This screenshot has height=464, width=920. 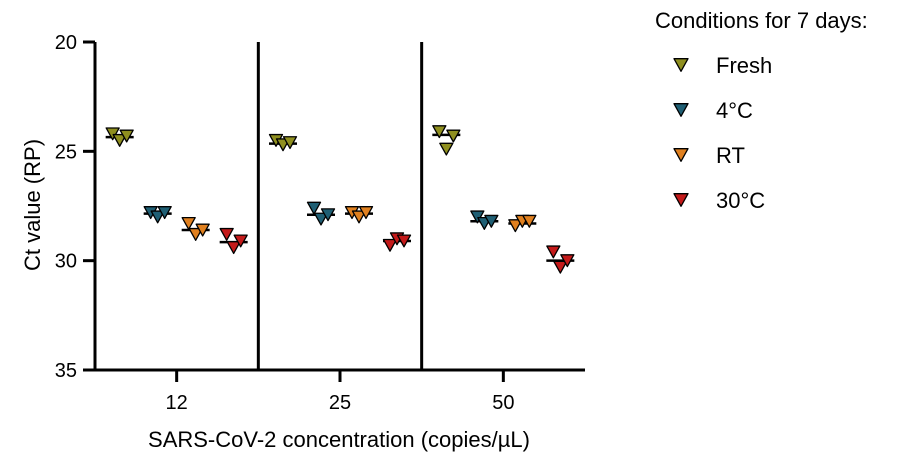 What do you see at coordinates (340, 403) in the screenshot?
I see `x-tick-label: 25` at bounding box center [340, 403].